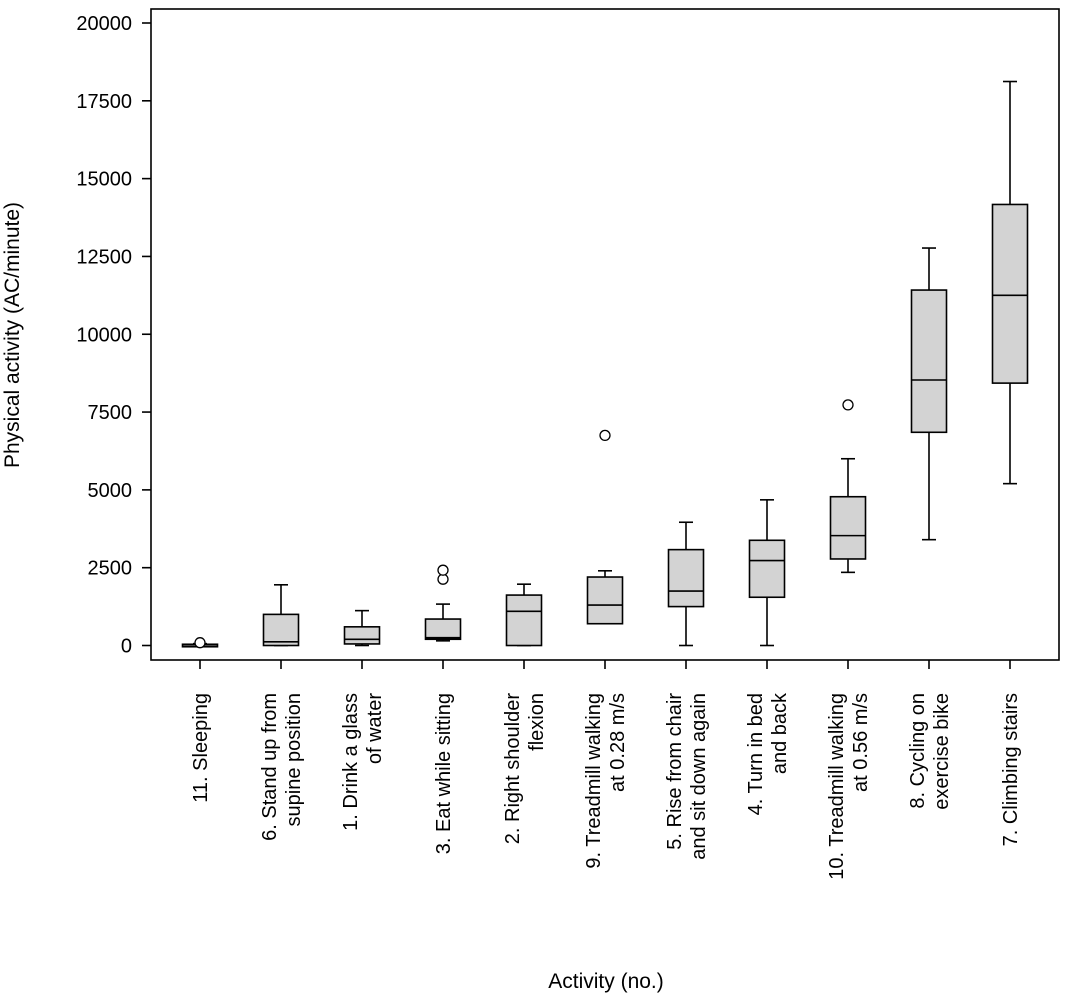  What do you see at coordinates (375, 728) in the screenshot?
I see `x-tick-label-line: of water` at bounding box center [375, 728].